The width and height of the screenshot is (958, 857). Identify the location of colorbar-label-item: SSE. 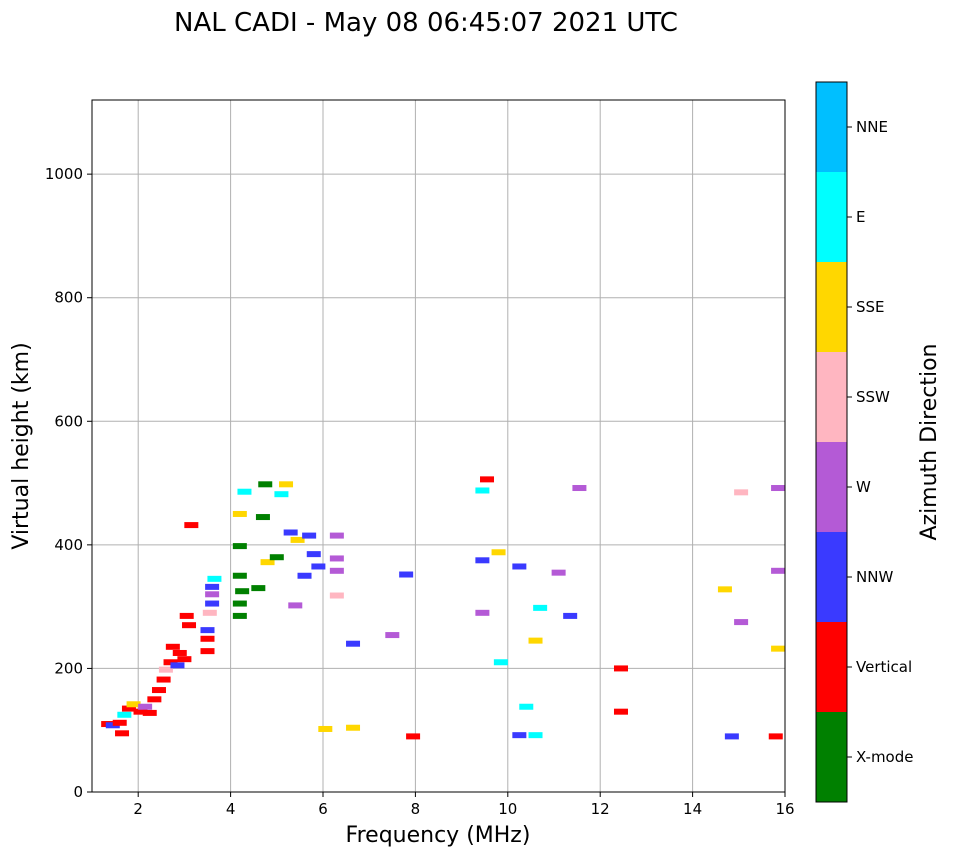
(870, 307).